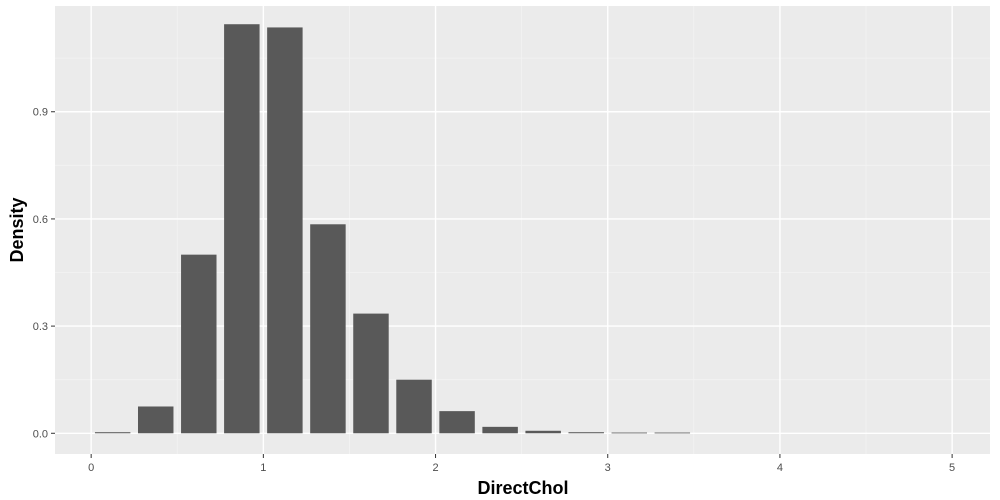  Describe the element at coordinates (522, 488) in the screenshot. I see `x-axis-title: DirectChol` at that location.